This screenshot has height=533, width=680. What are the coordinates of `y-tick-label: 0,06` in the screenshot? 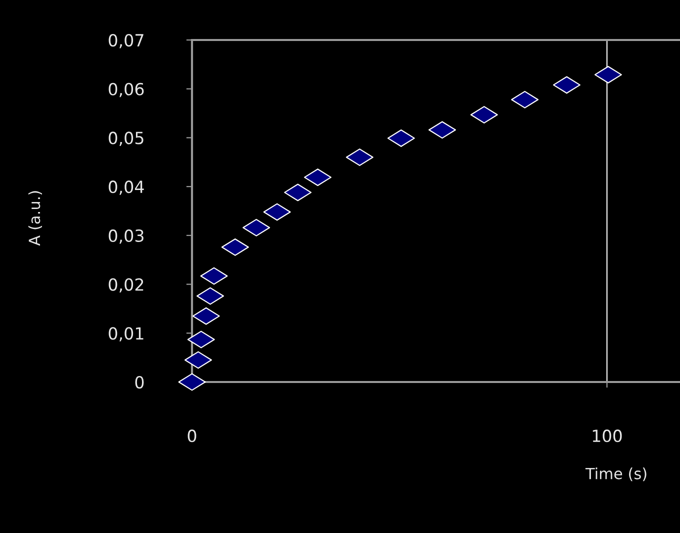 It's located at (126, 90).